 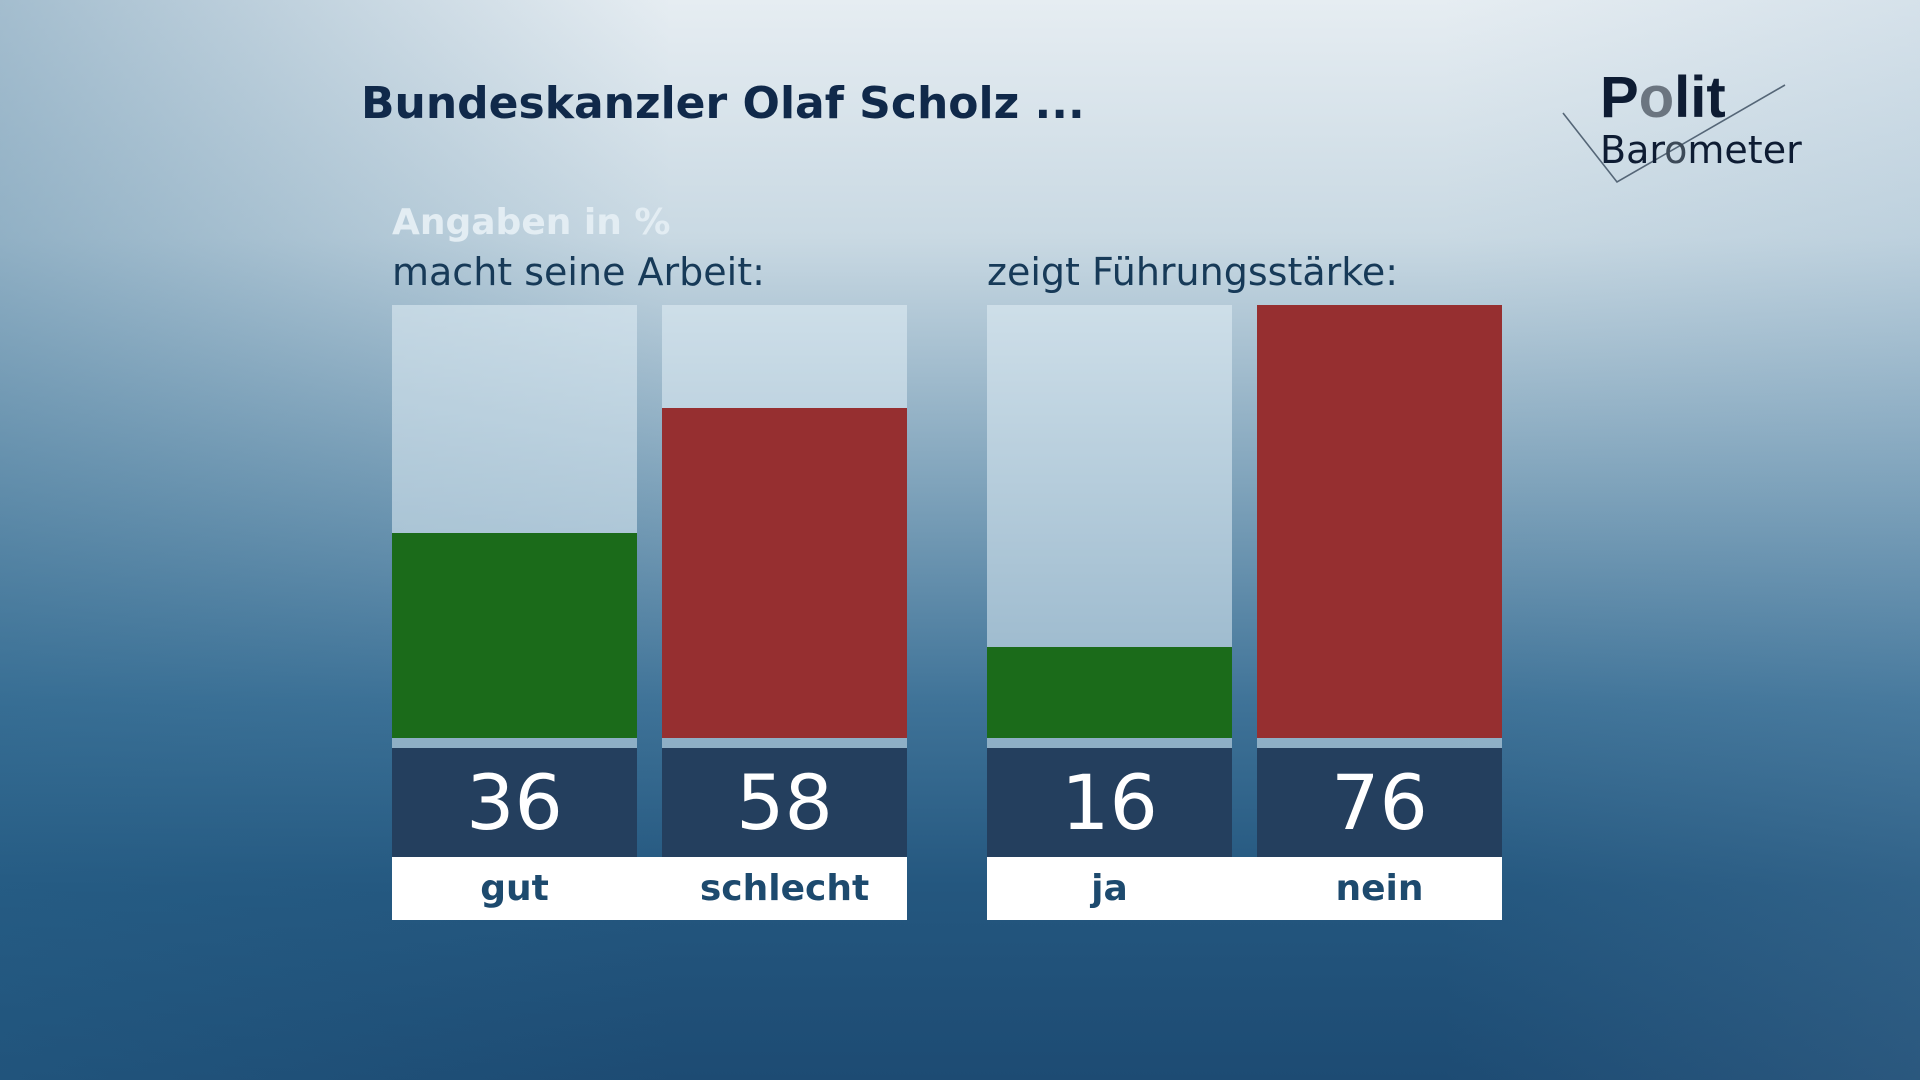 What do you see at coordinates (514, 802) in the screenshot?
I see `value-label: 36` at bounding box center [514, 802].